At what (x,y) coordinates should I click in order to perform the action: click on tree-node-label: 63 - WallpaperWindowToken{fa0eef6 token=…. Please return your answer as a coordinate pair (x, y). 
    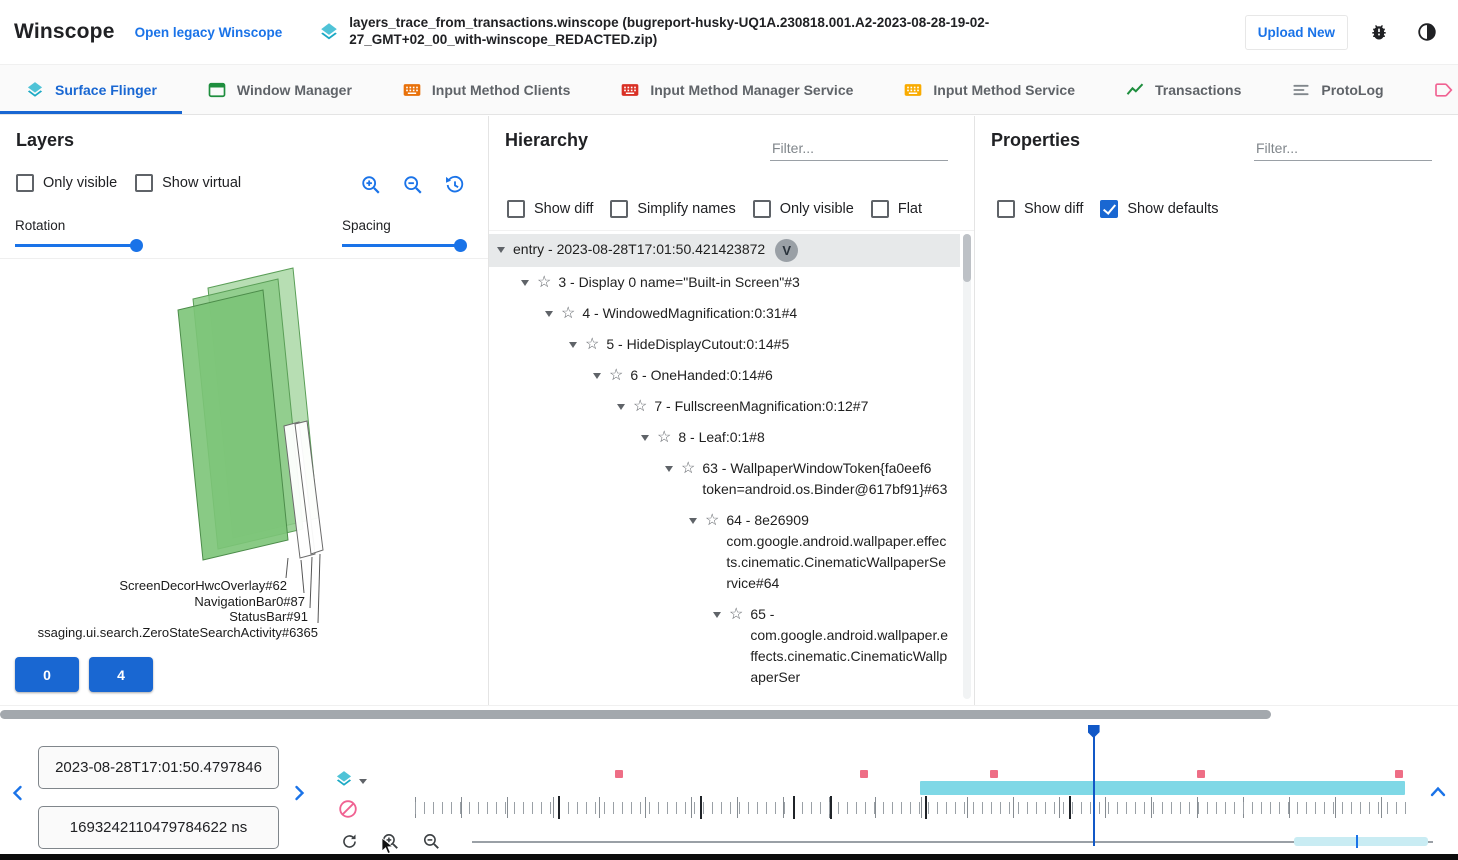
    Looking at the image, I should click on (825, 478).